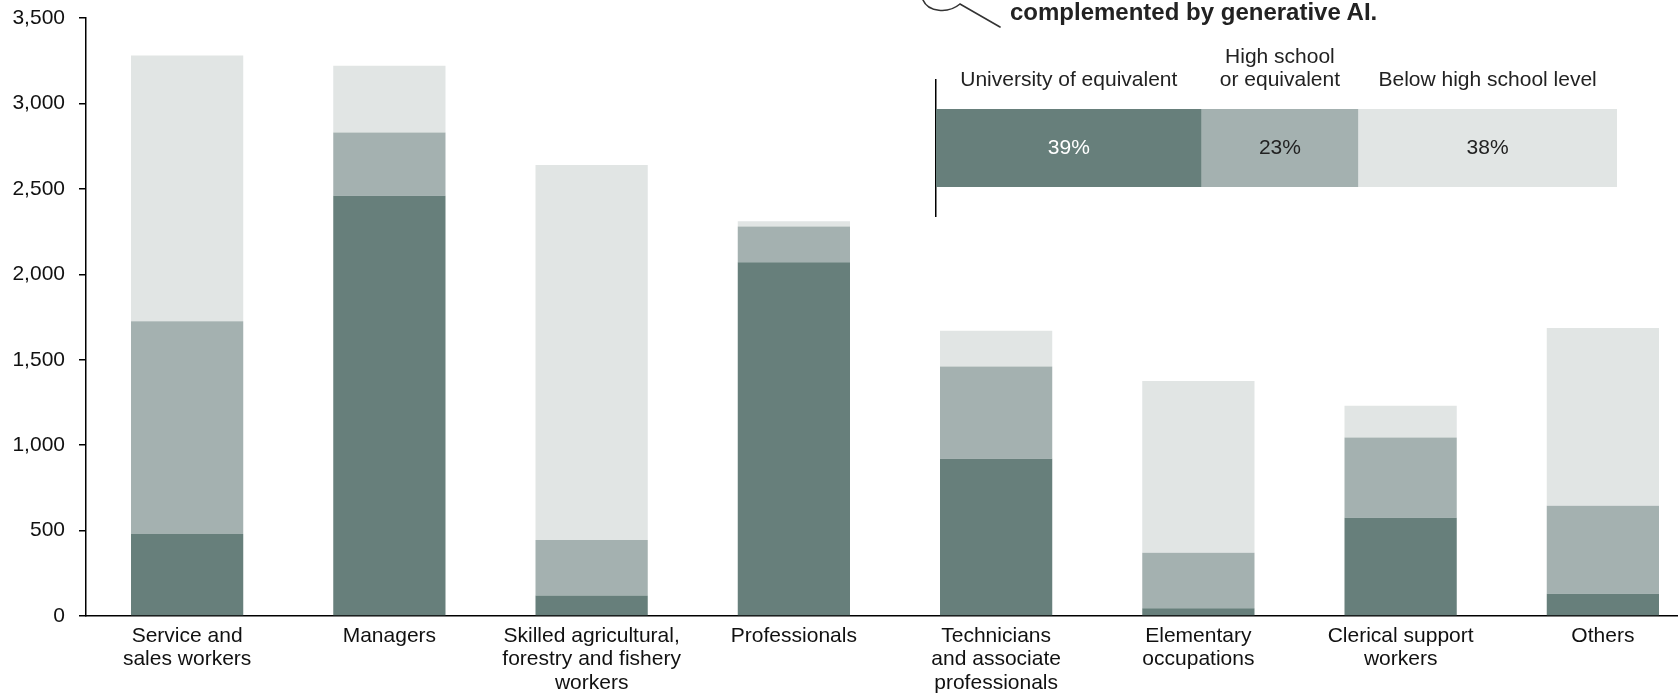 Image resolution: width=1678 pixels, height=695 pixels. What do you see at coordinates (1487, 78) in the screenshot?
I see `series-label: Below high school level` at bounding box center [1487, 78].